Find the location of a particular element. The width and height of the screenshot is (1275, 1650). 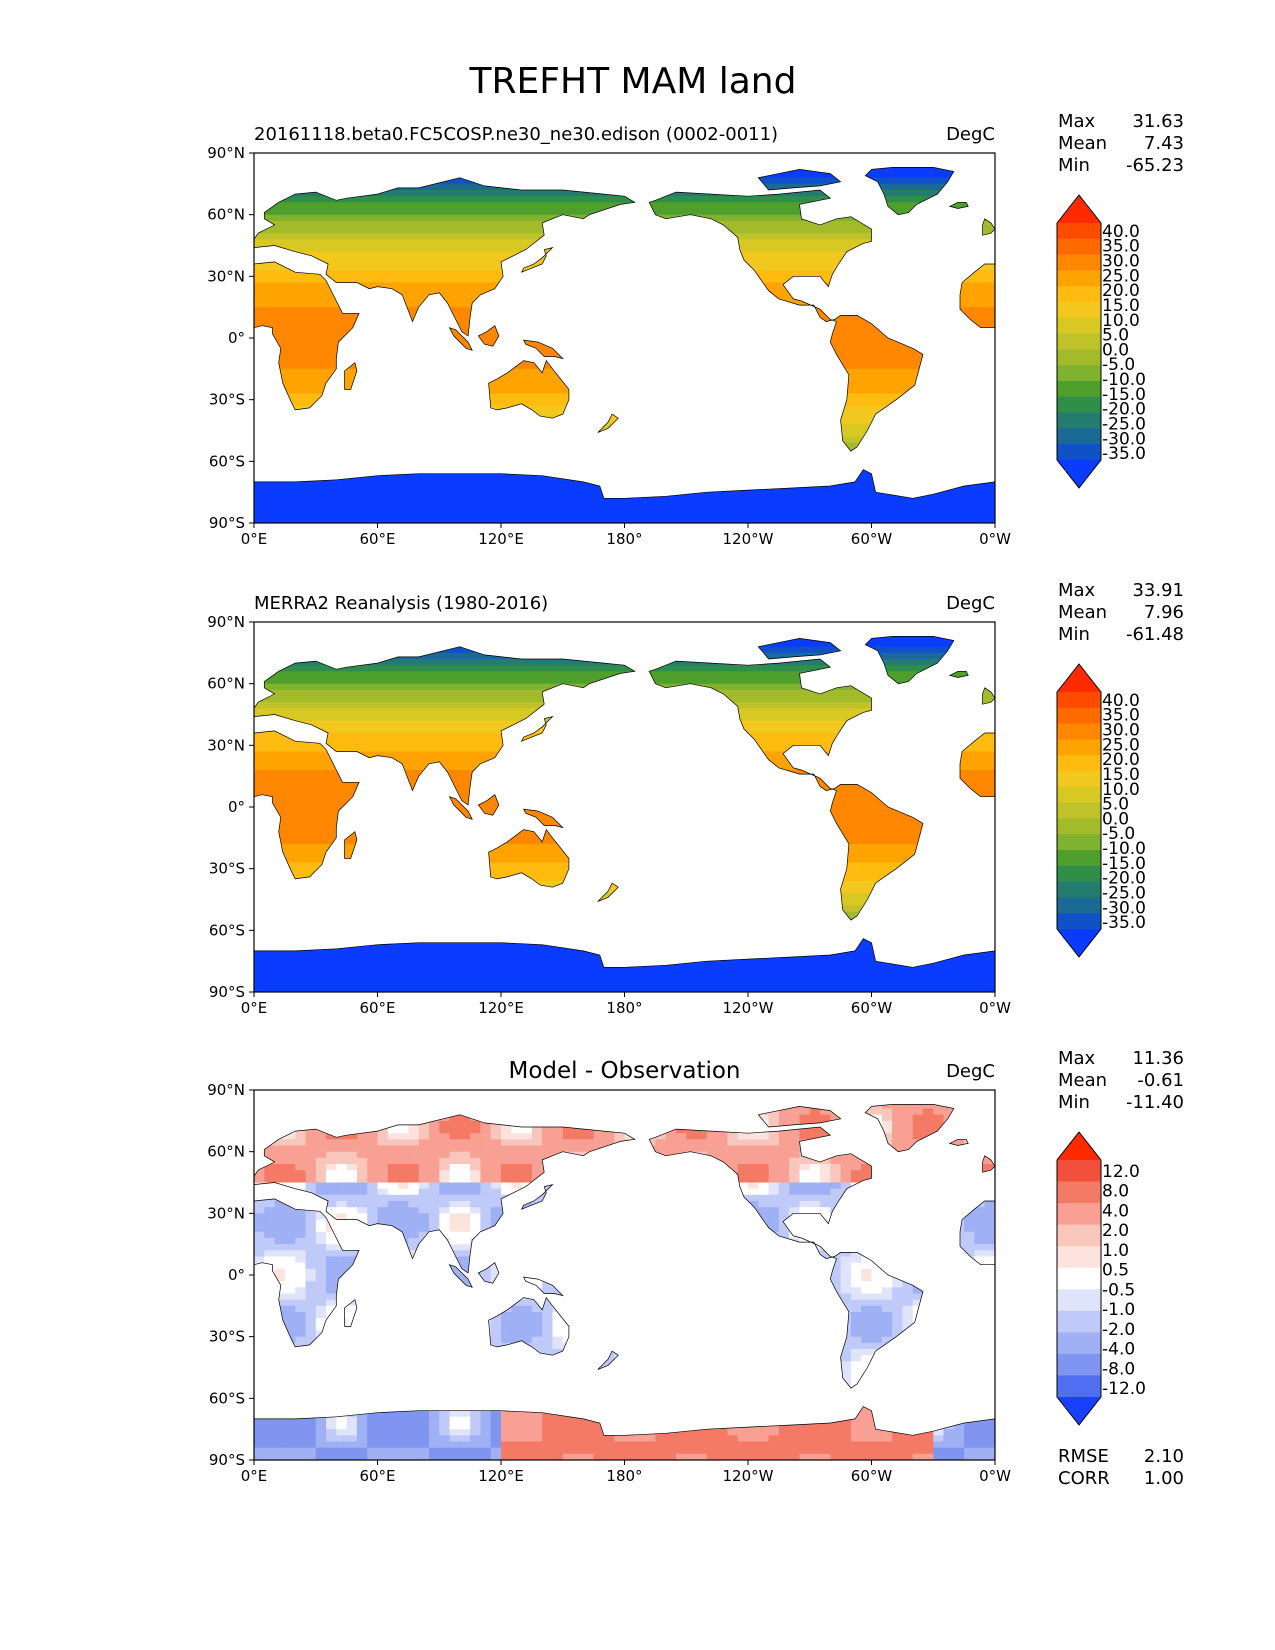

colorbar-label: 2.0 is located at coordinates (1115, 1231).